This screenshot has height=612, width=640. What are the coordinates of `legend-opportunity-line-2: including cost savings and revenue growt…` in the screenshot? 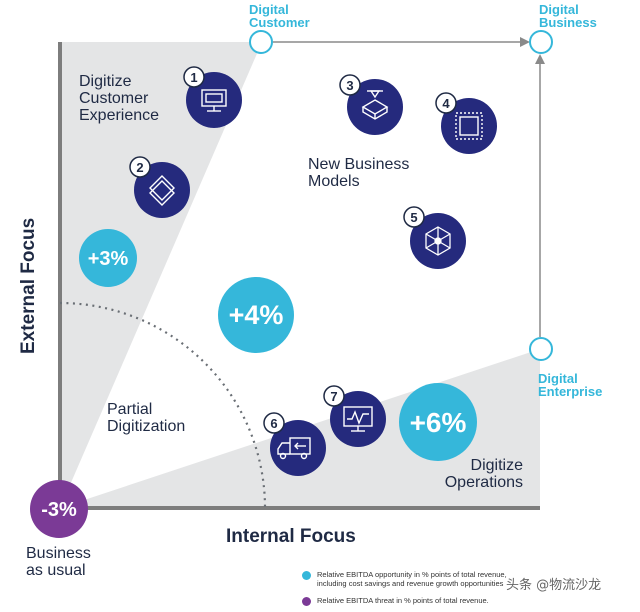 It's located at (410, 583).